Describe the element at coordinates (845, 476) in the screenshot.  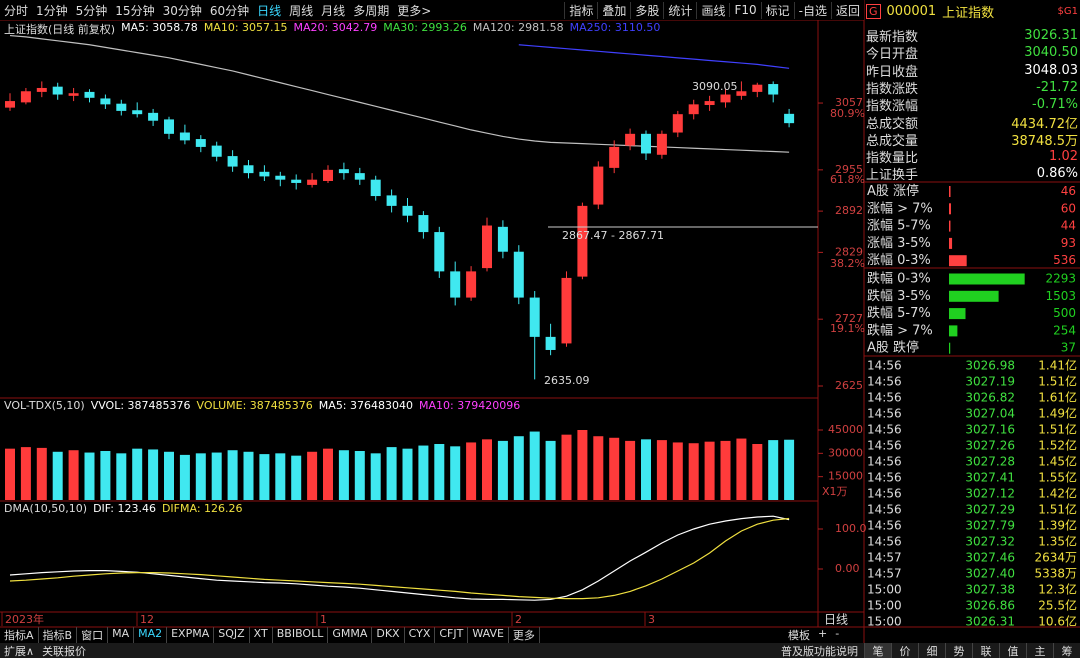
I see `volume-tick-label: 15000` at that location.